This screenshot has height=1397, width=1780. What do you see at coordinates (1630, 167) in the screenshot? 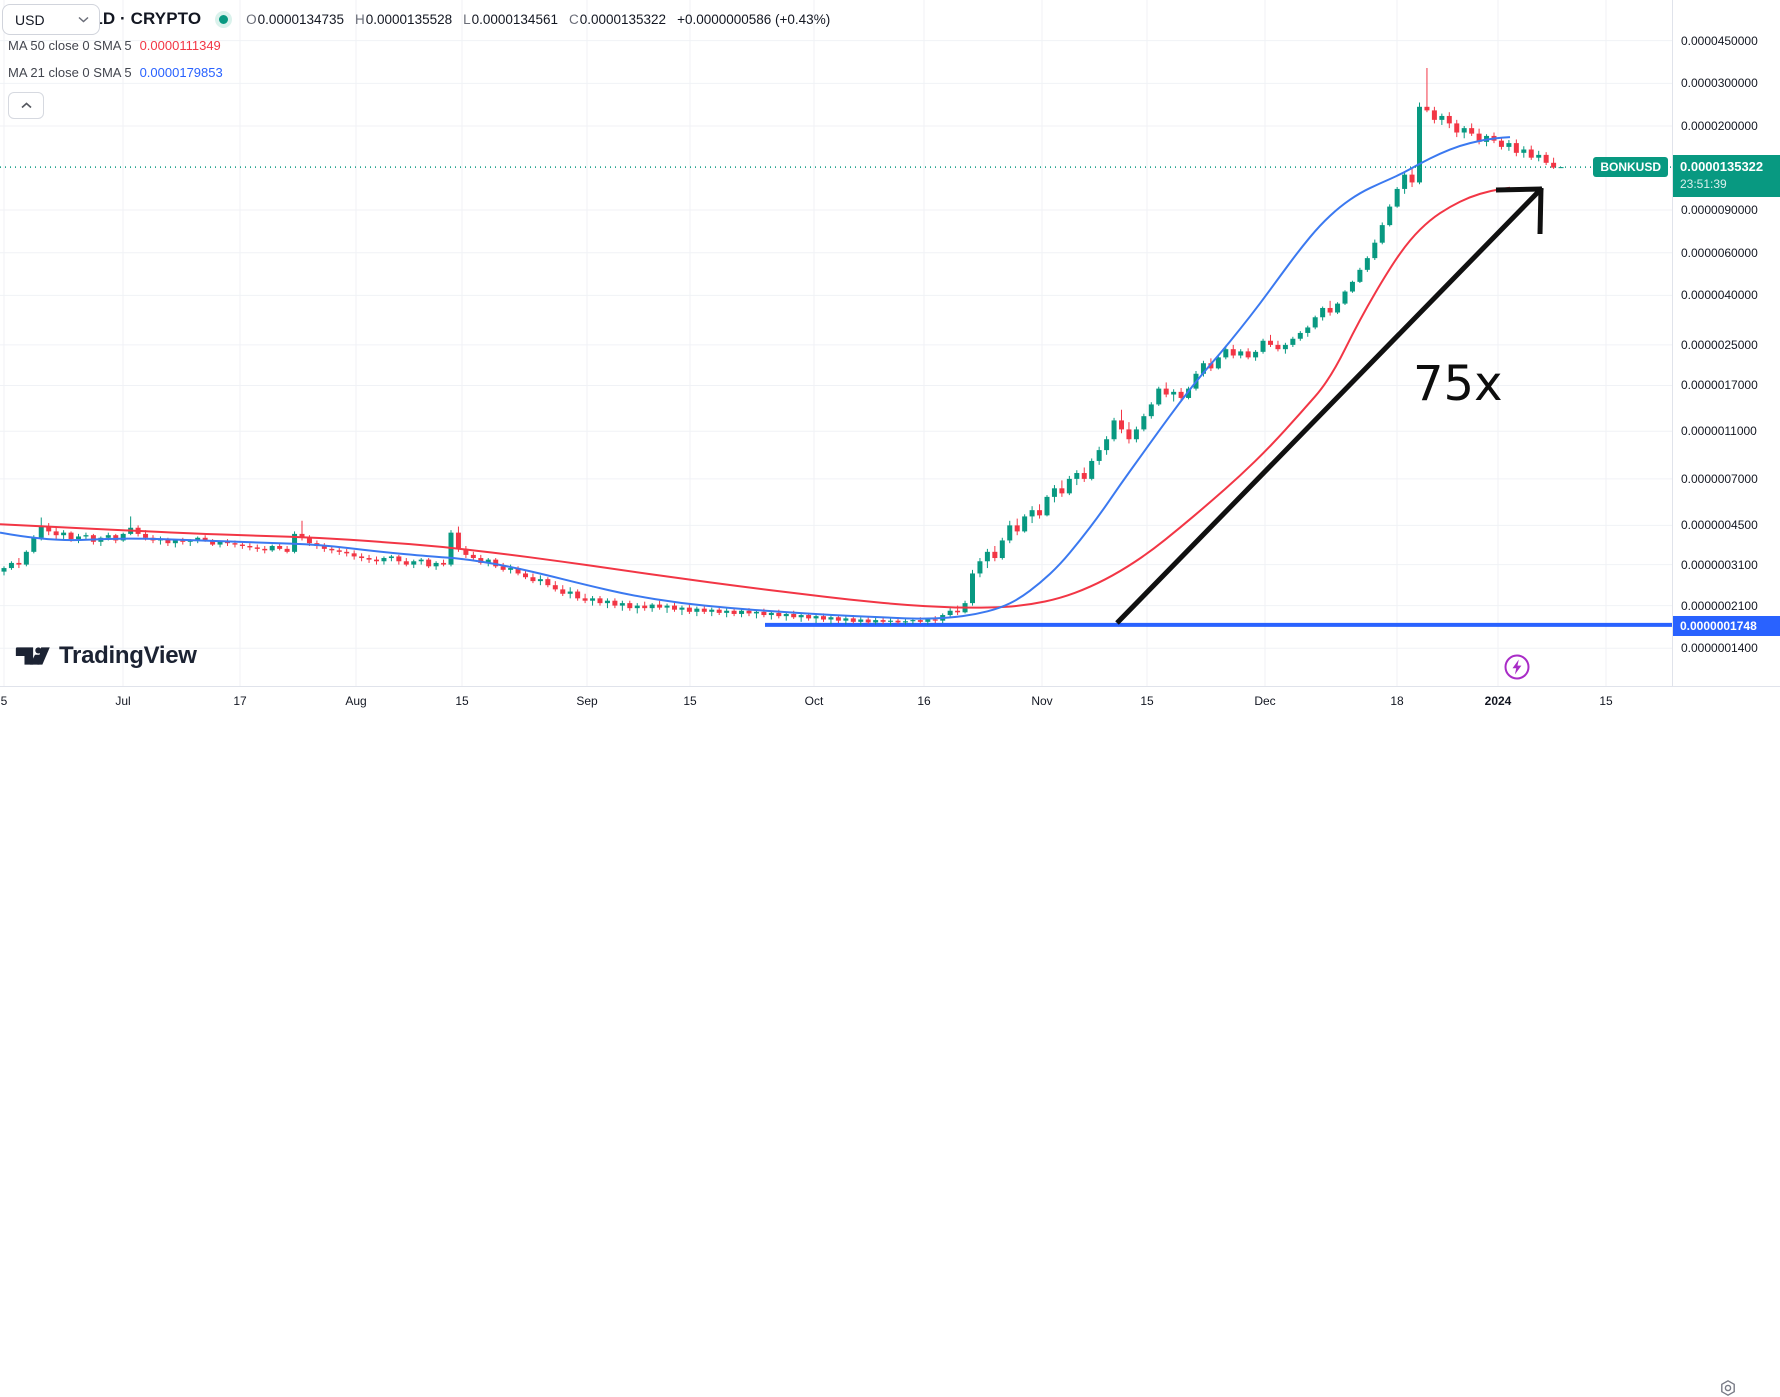
I see `last-price-symbol-badge: BONKUSD` at bounding box center [1630, 167].